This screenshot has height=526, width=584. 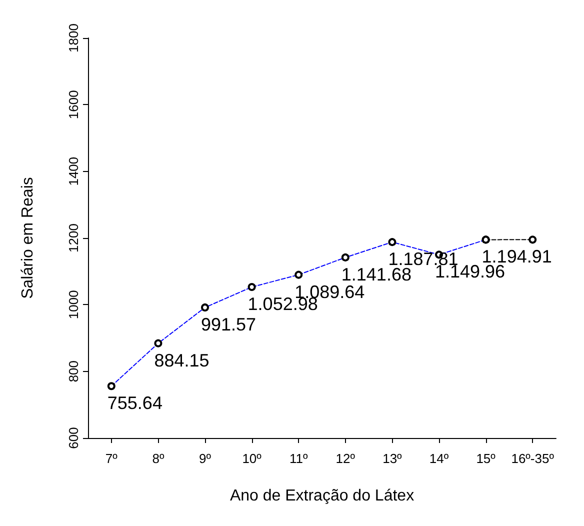 I want to click on data-label: 991.57, so click(x=228, y=324).